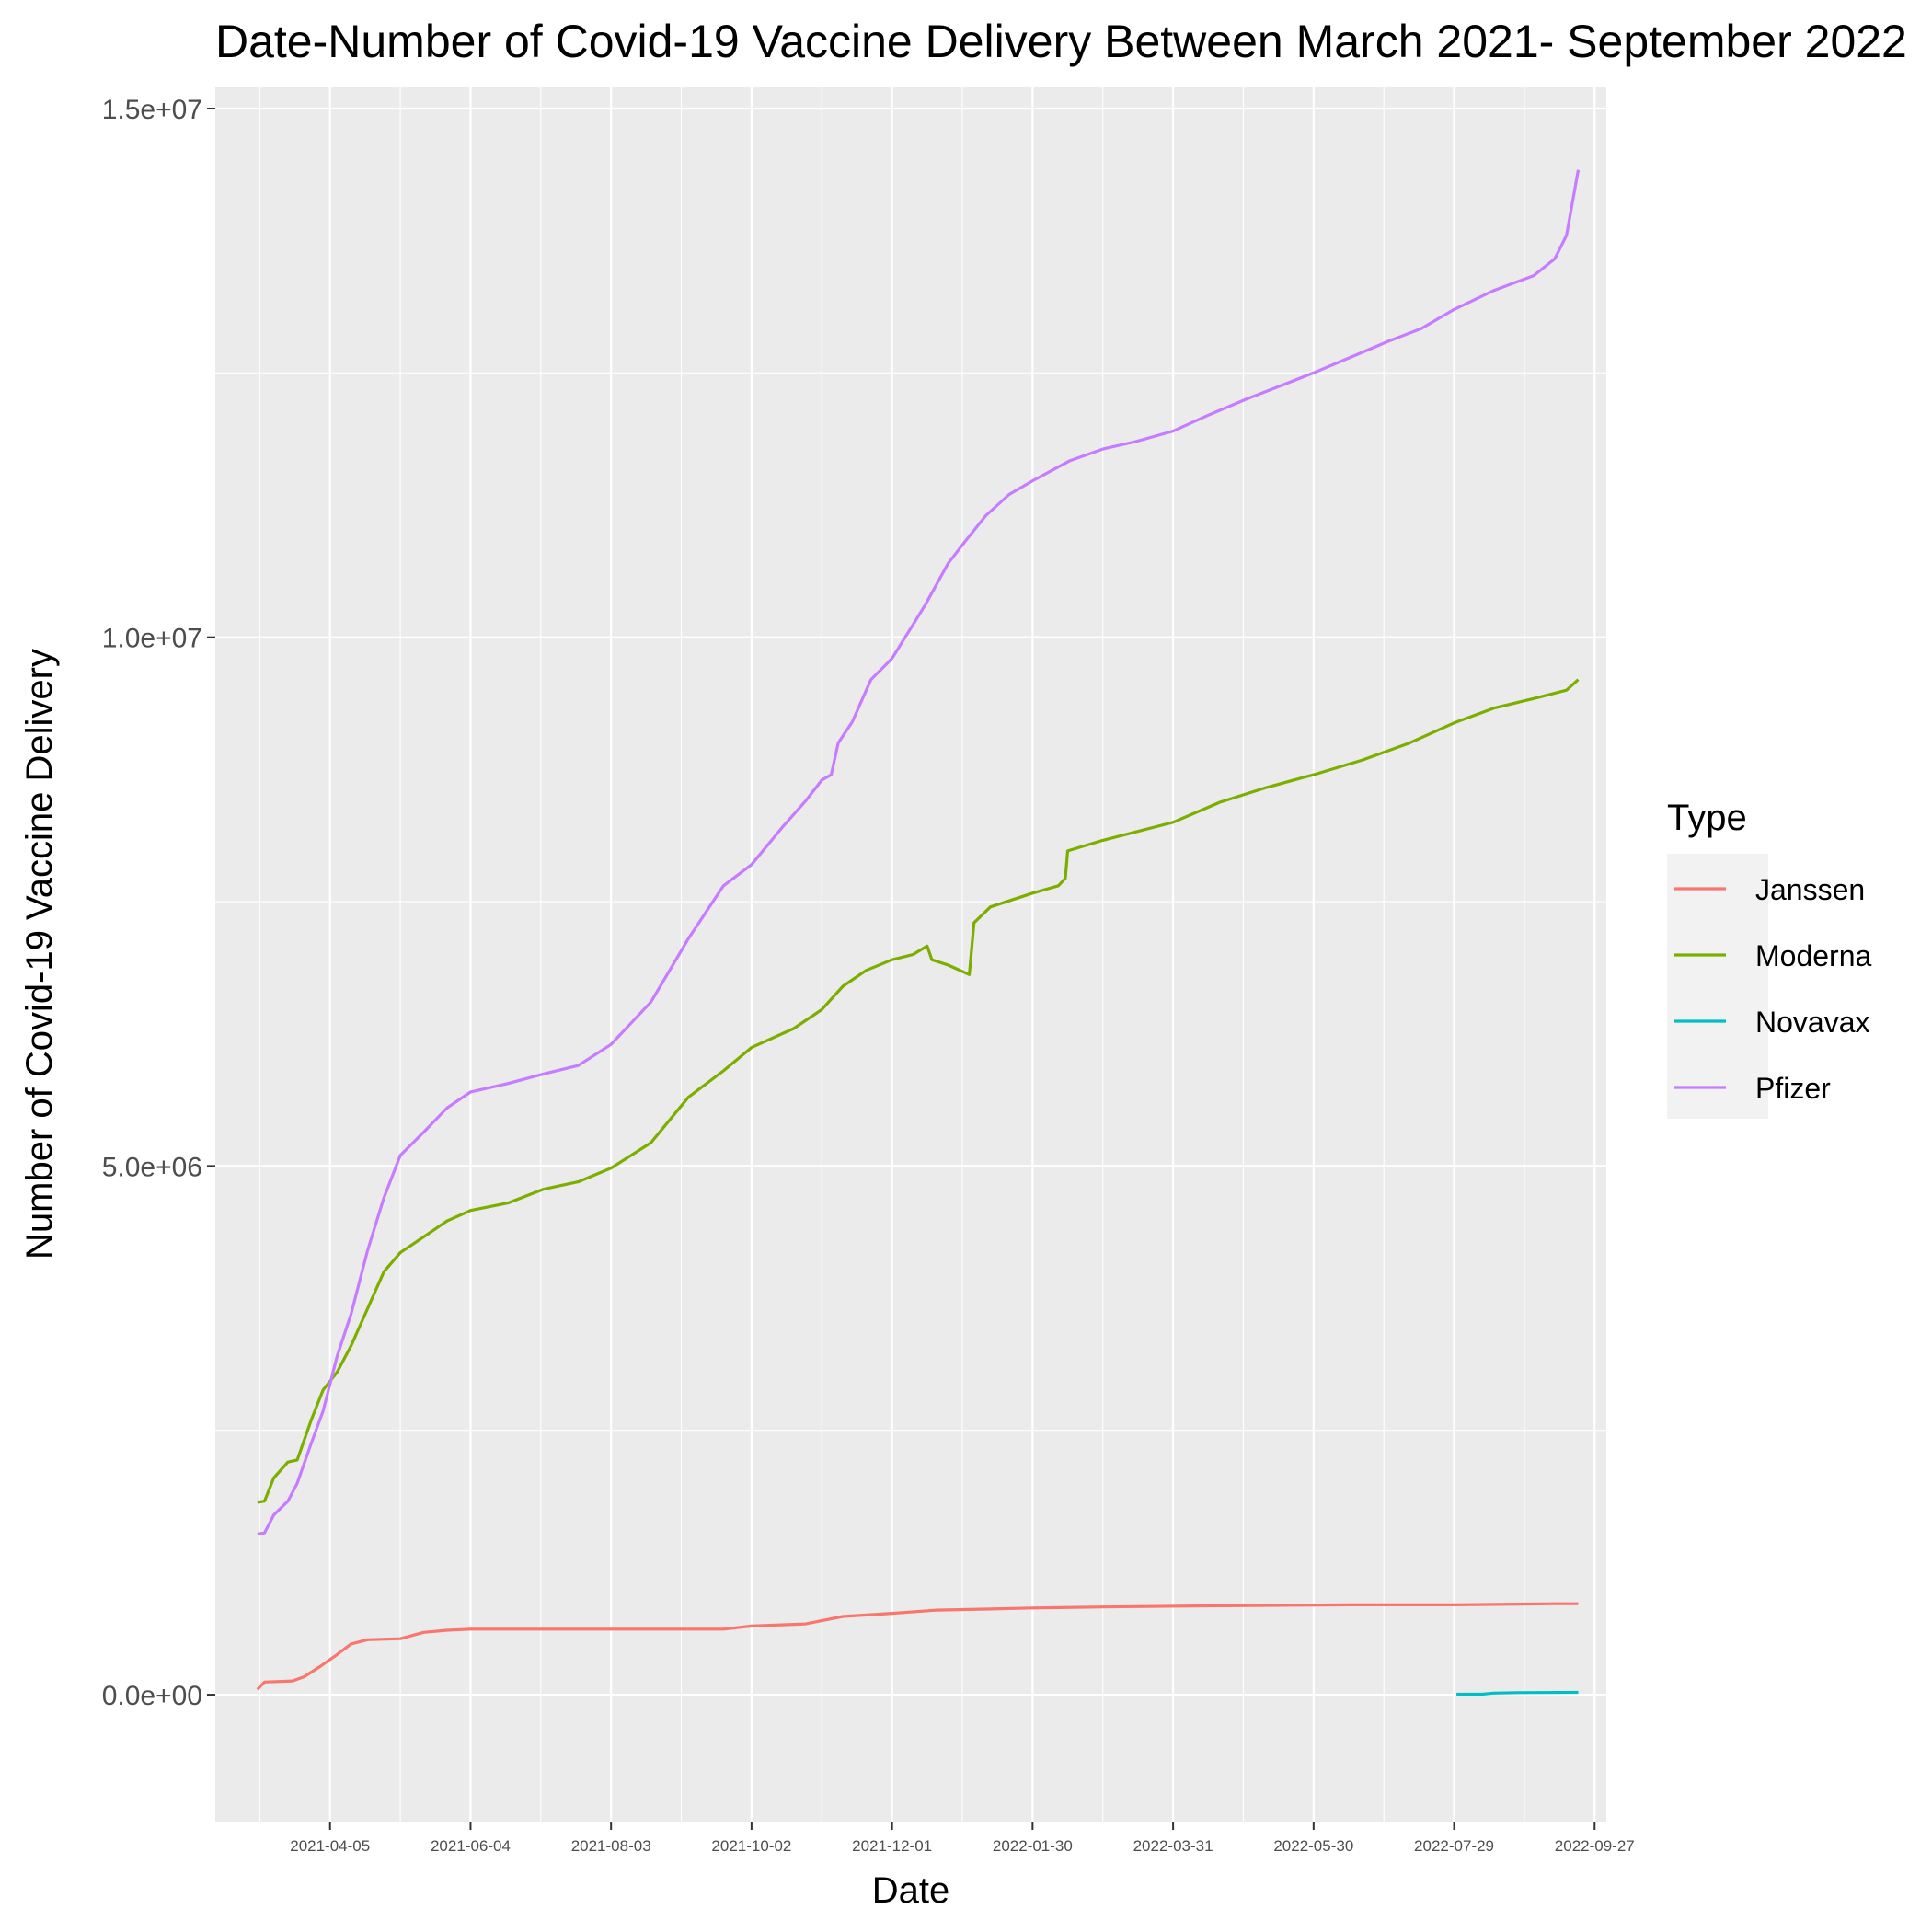  I want to click on x-tick-label: 2021-12-01, so click(892, 1846).